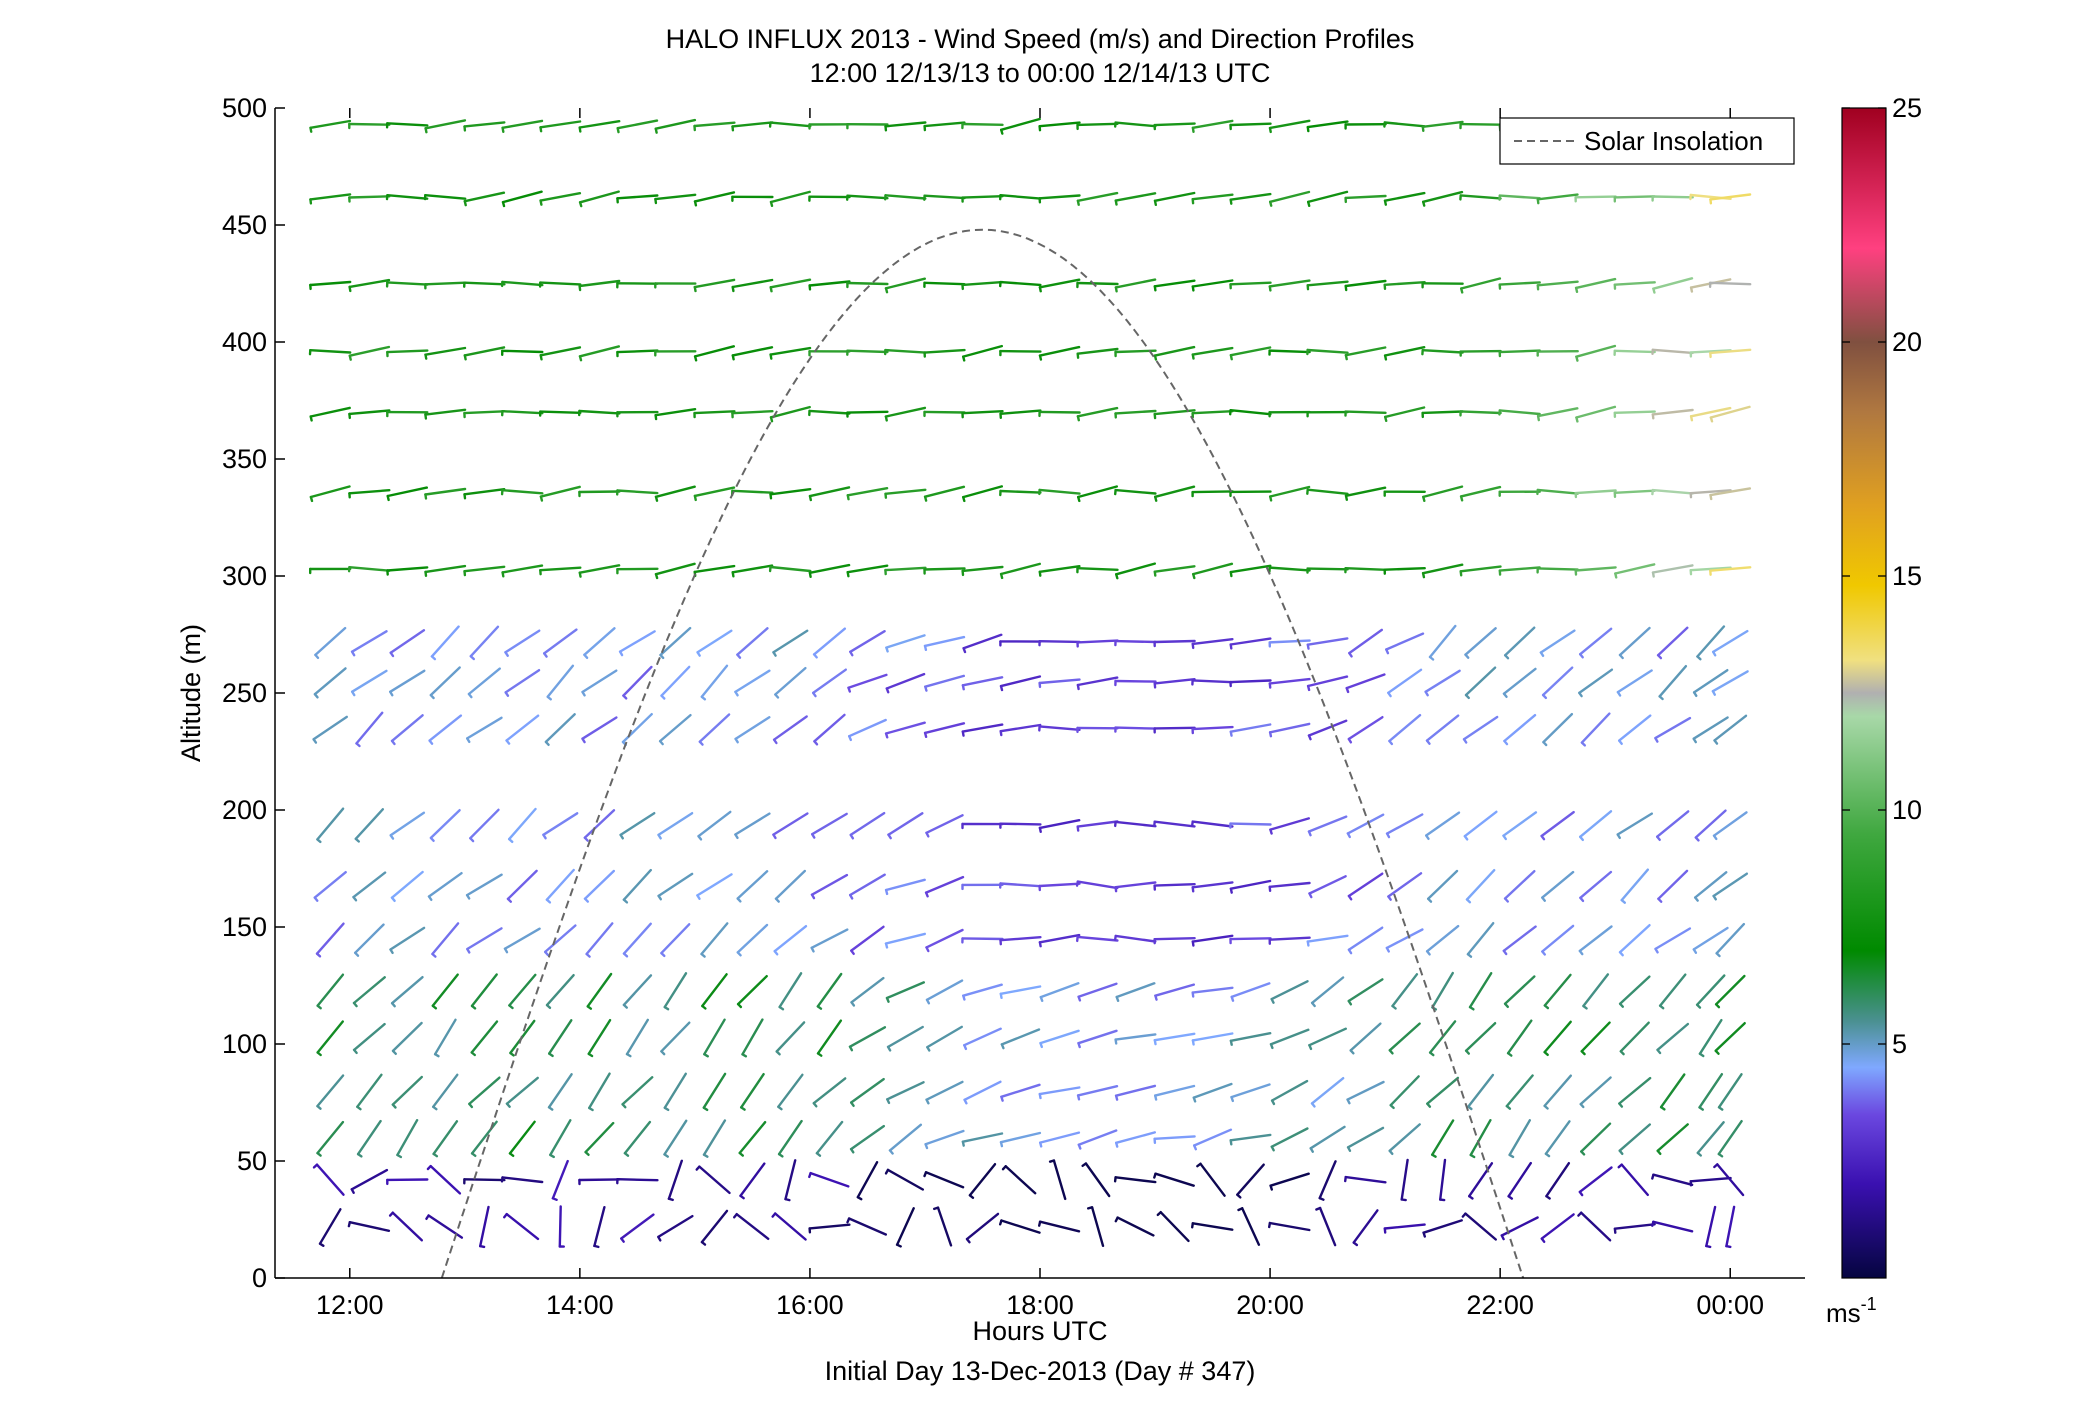 This screenshot has width=2098, height=1425. Describe the element at coordinates (244, 693) in the screenshot. I see `y-tick-label: 250` at that location.